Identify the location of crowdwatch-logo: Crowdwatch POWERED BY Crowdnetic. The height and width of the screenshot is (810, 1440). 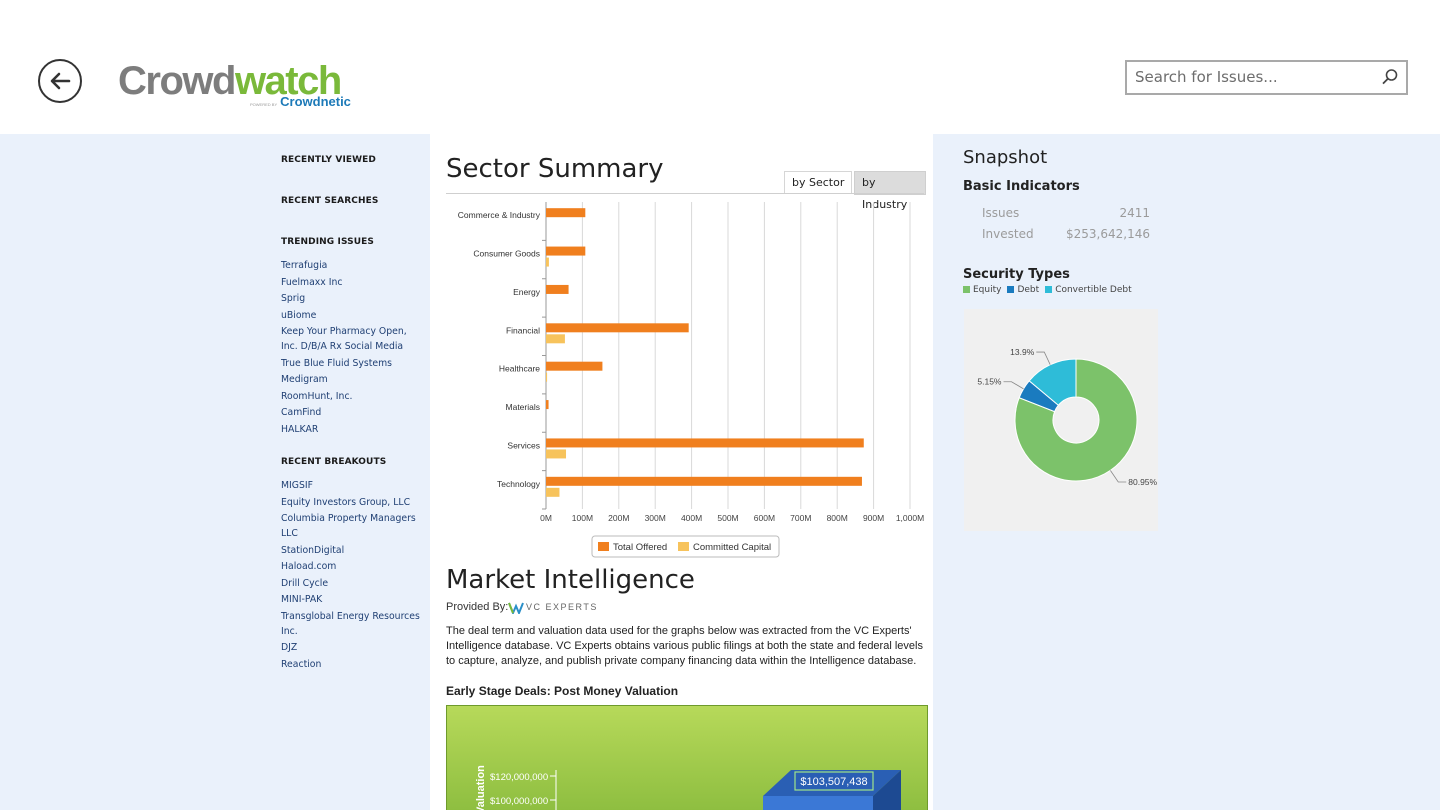
(234, 84).